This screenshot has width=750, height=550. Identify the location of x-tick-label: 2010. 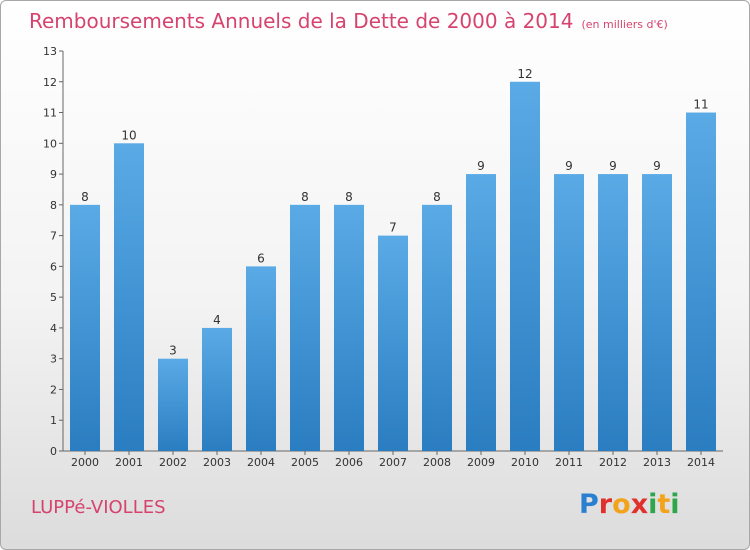
(525, 462).